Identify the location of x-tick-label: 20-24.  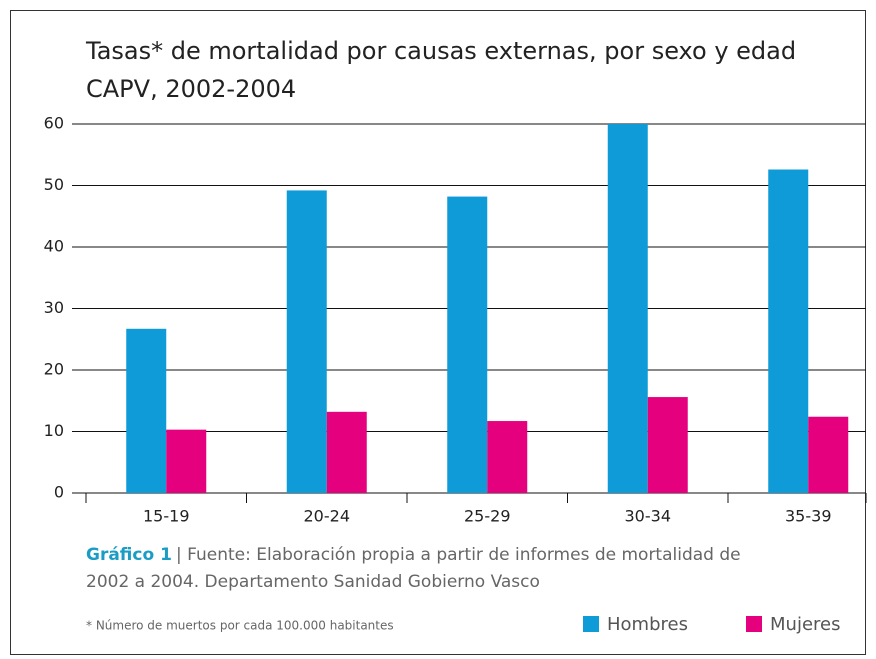
(327, 516).